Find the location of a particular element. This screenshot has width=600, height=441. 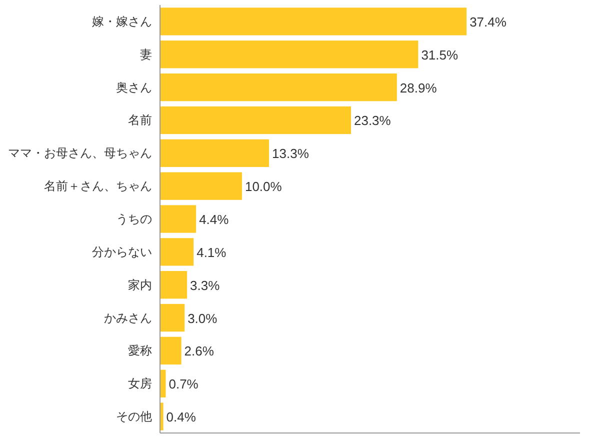

data-label: 28.9% is located at coordinates (419, 88).